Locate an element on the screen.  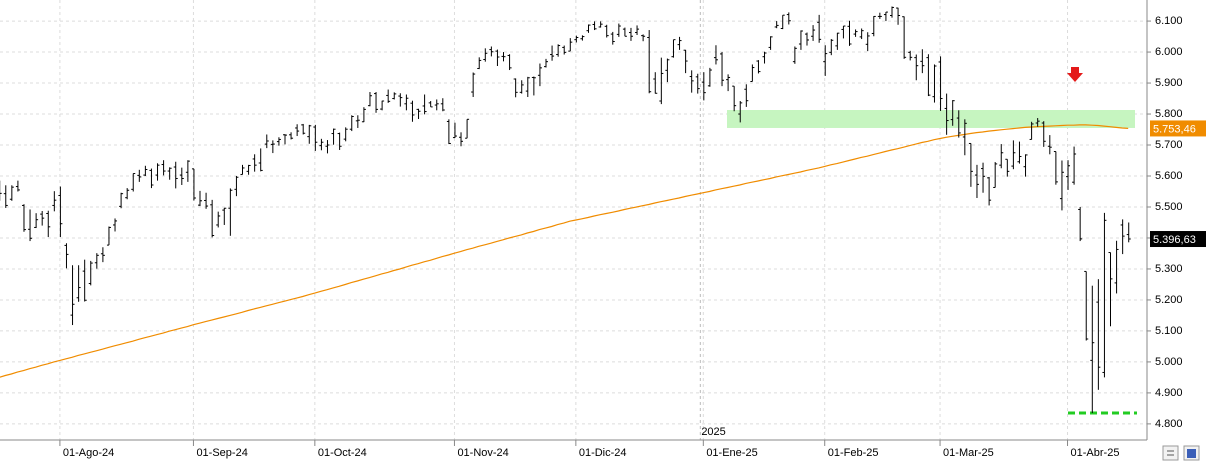
y-tick-label: 4.800 is located at coordinates (1169, 424).